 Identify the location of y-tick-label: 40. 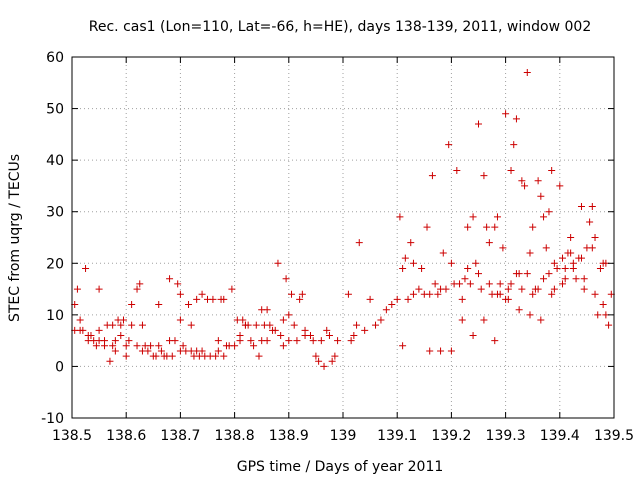
(55, 161).